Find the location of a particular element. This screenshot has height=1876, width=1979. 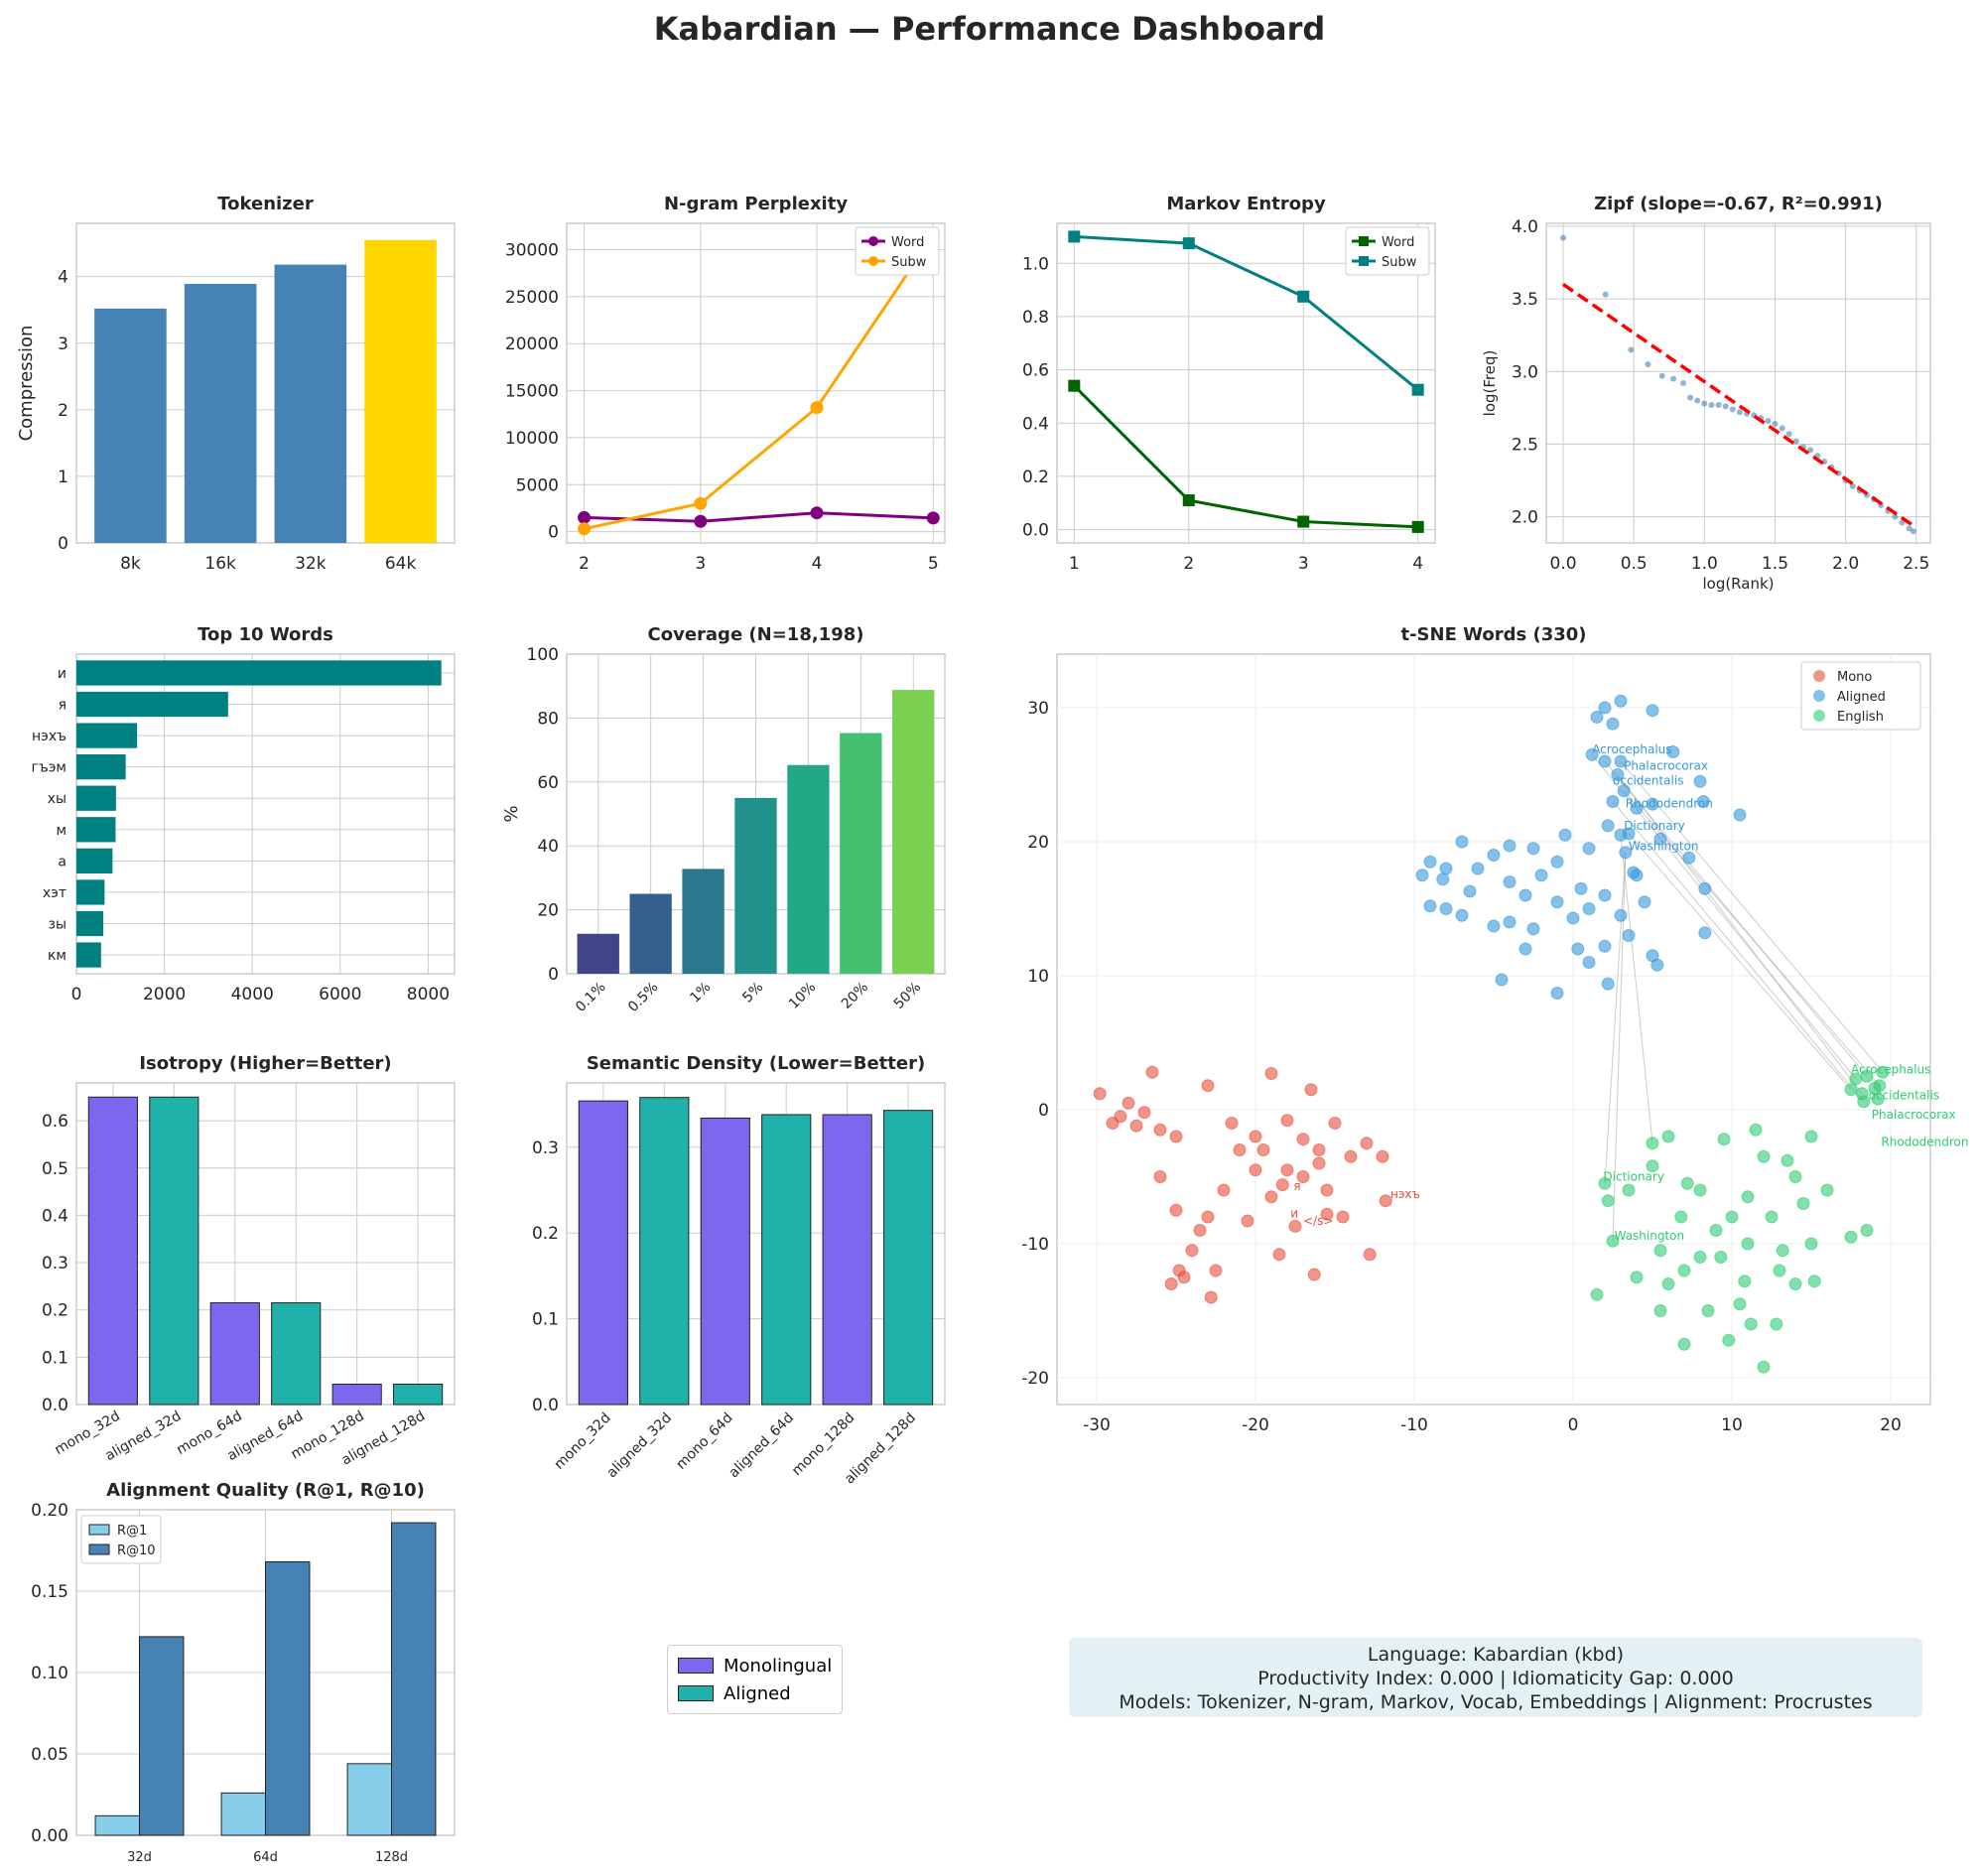

x-tick-label: mono_32d is located at coordinates (583, 1441).